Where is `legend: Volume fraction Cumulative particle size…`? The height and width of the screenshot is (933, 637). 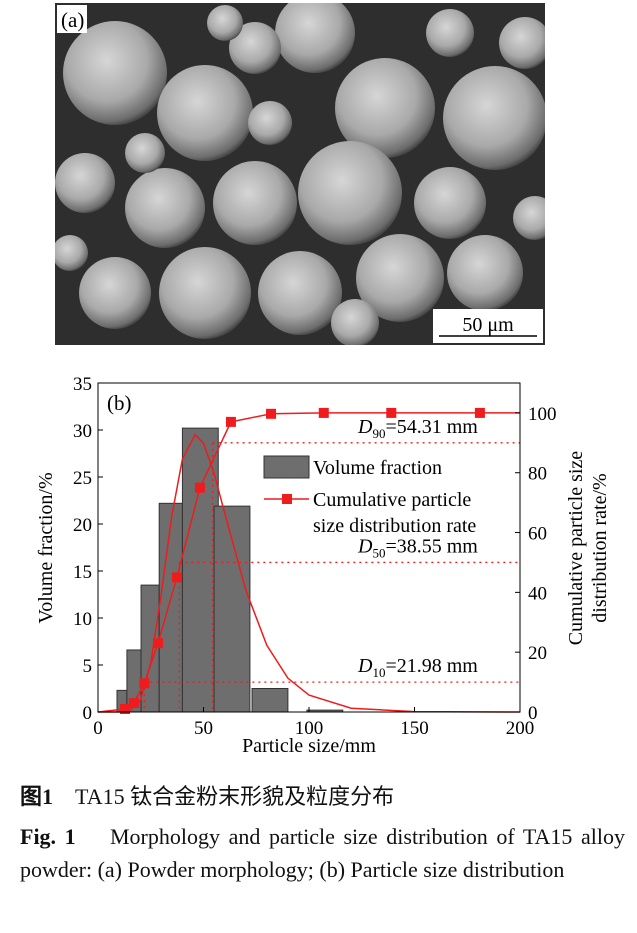
legend: Volume fraction Cumulative particle size… is located at coordinates (369, 496).